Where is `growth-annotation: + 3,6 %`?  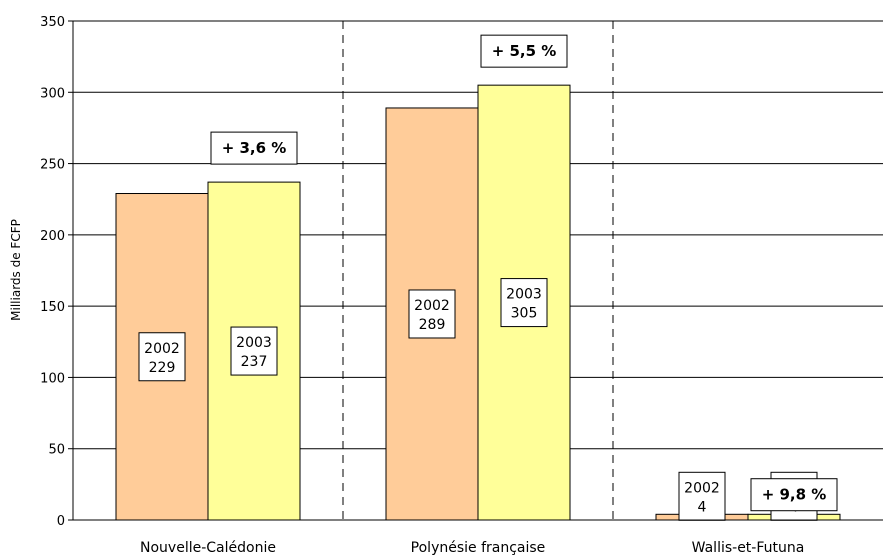 growth-annotation: + 3,6 % is located at coordinates (254, 148).